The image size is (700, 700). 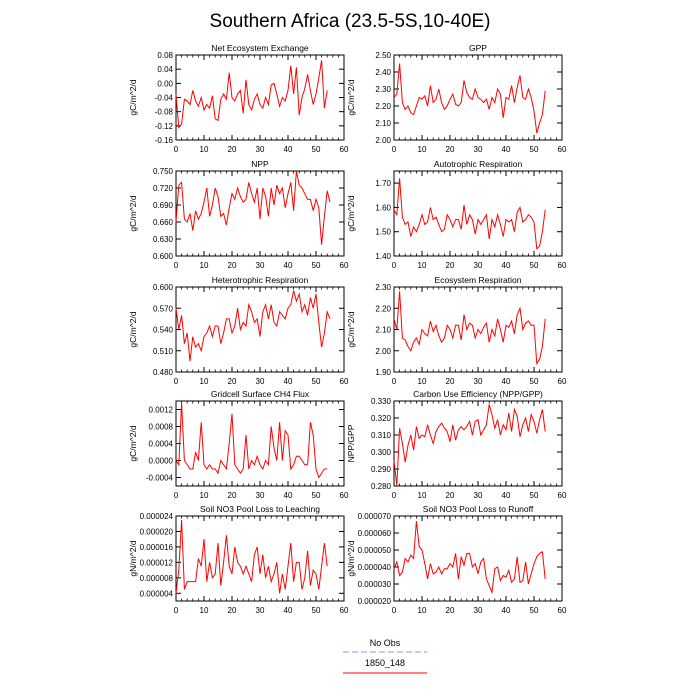 I want to click on y-tick-label: 0.510, so click(x=163, y=351).